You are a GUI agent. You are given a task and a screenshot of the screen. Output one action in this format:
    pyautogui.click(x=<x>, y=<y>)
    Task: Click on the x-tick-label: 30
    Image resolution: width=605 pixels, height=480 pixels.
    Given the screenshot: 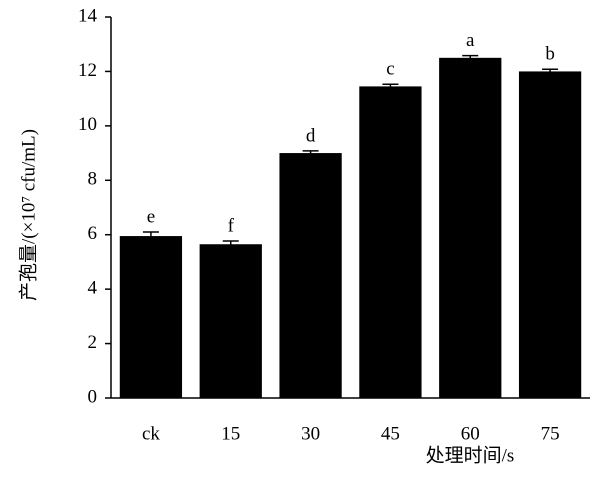 What is the action you would take?
    pyautogui.click(x=310, y=433)
    